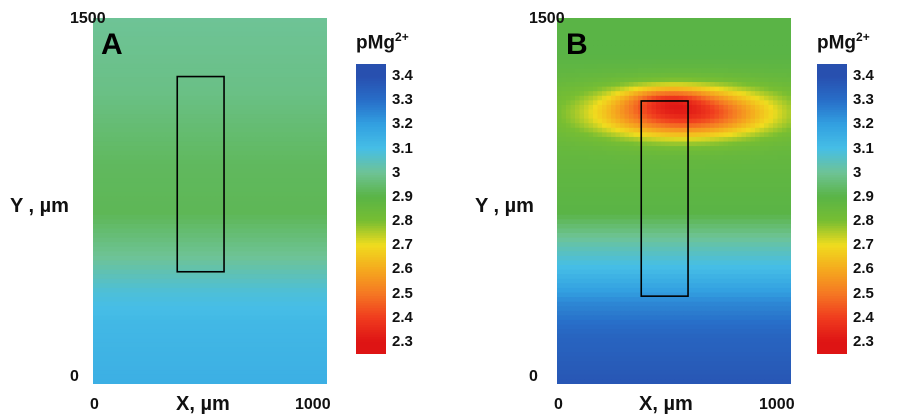 This screenshot has height=420, width=898. Describe the element at coordinates (112, 44) in the screenshot. I see `panel-letter: A` at that location.